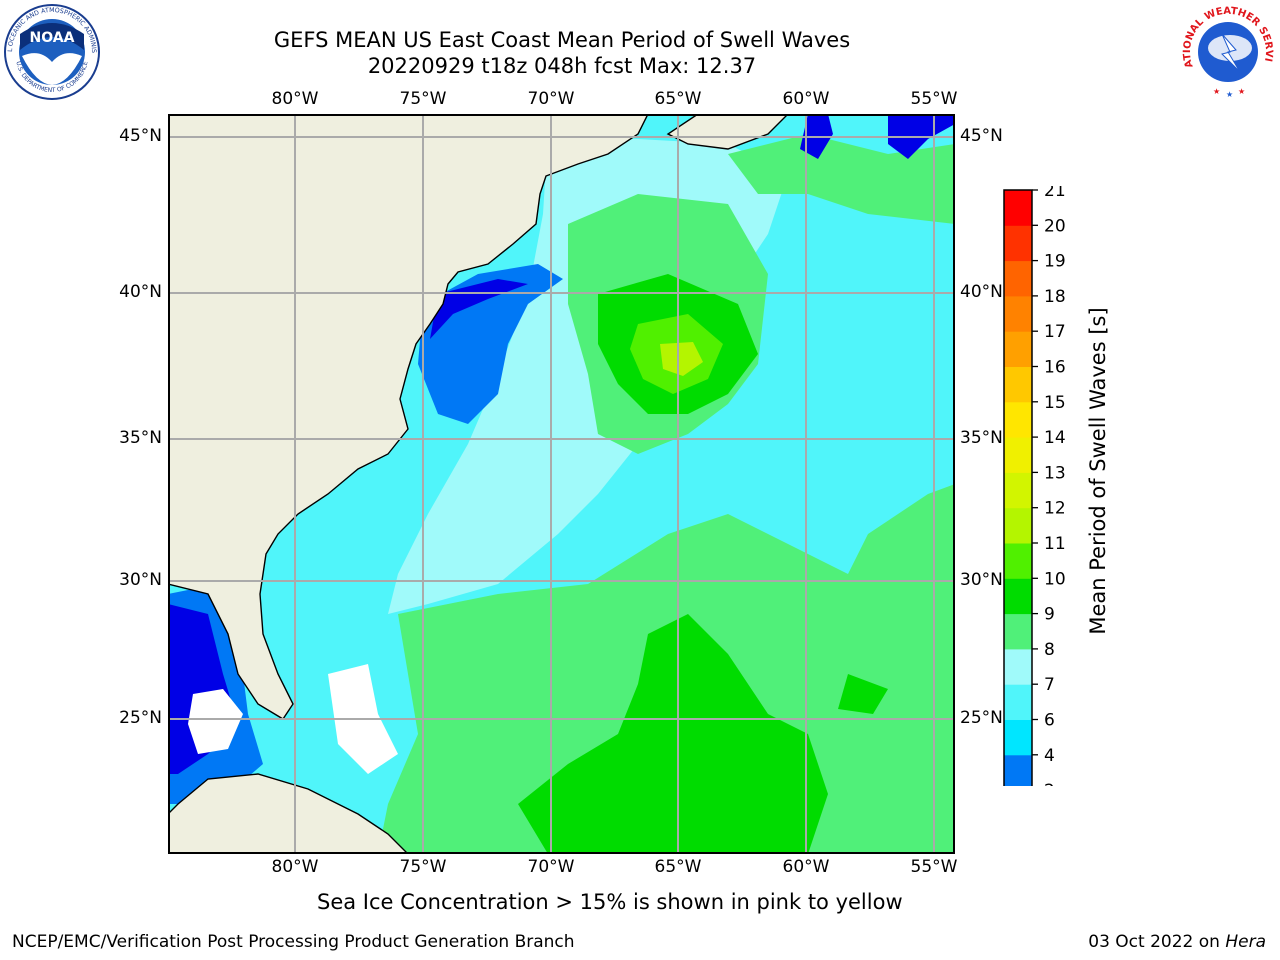 This screenshot has height=960, width=1280. I want to click on lon-label-top-1: 75°W, so click(423, 99).